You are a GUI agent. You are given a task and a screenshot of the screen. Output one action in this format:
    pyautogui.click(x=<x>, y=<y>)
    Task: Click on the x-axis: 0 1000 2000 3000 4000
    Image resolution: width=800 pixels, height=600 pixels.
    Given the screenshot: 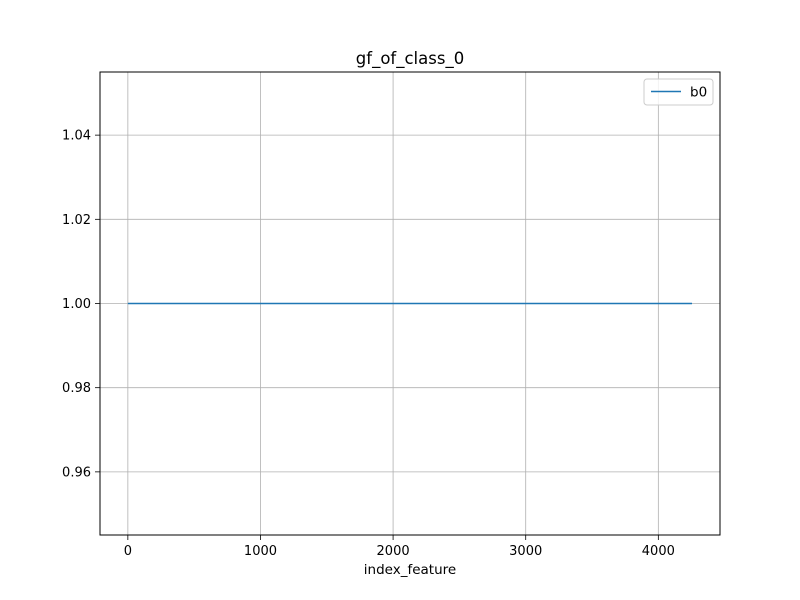 What is the action you would take?
    pyautogui.click(x=399, y=547)
    